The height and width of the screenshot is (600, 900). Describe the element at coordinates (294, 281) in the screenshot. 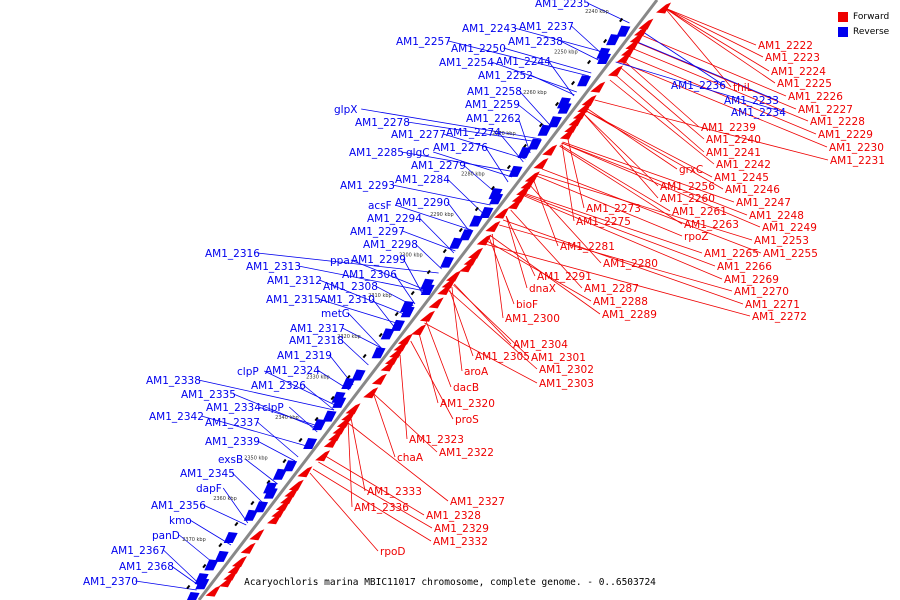

I see `reverse-gene-label: AM1_2312` at that location.